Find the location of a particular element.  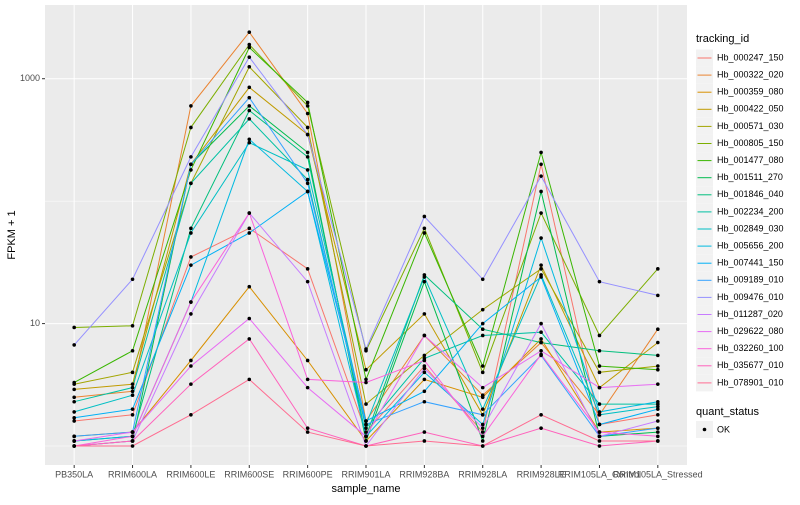

legend-label: Hb_035677_010 is located at coordinates (750, 365).